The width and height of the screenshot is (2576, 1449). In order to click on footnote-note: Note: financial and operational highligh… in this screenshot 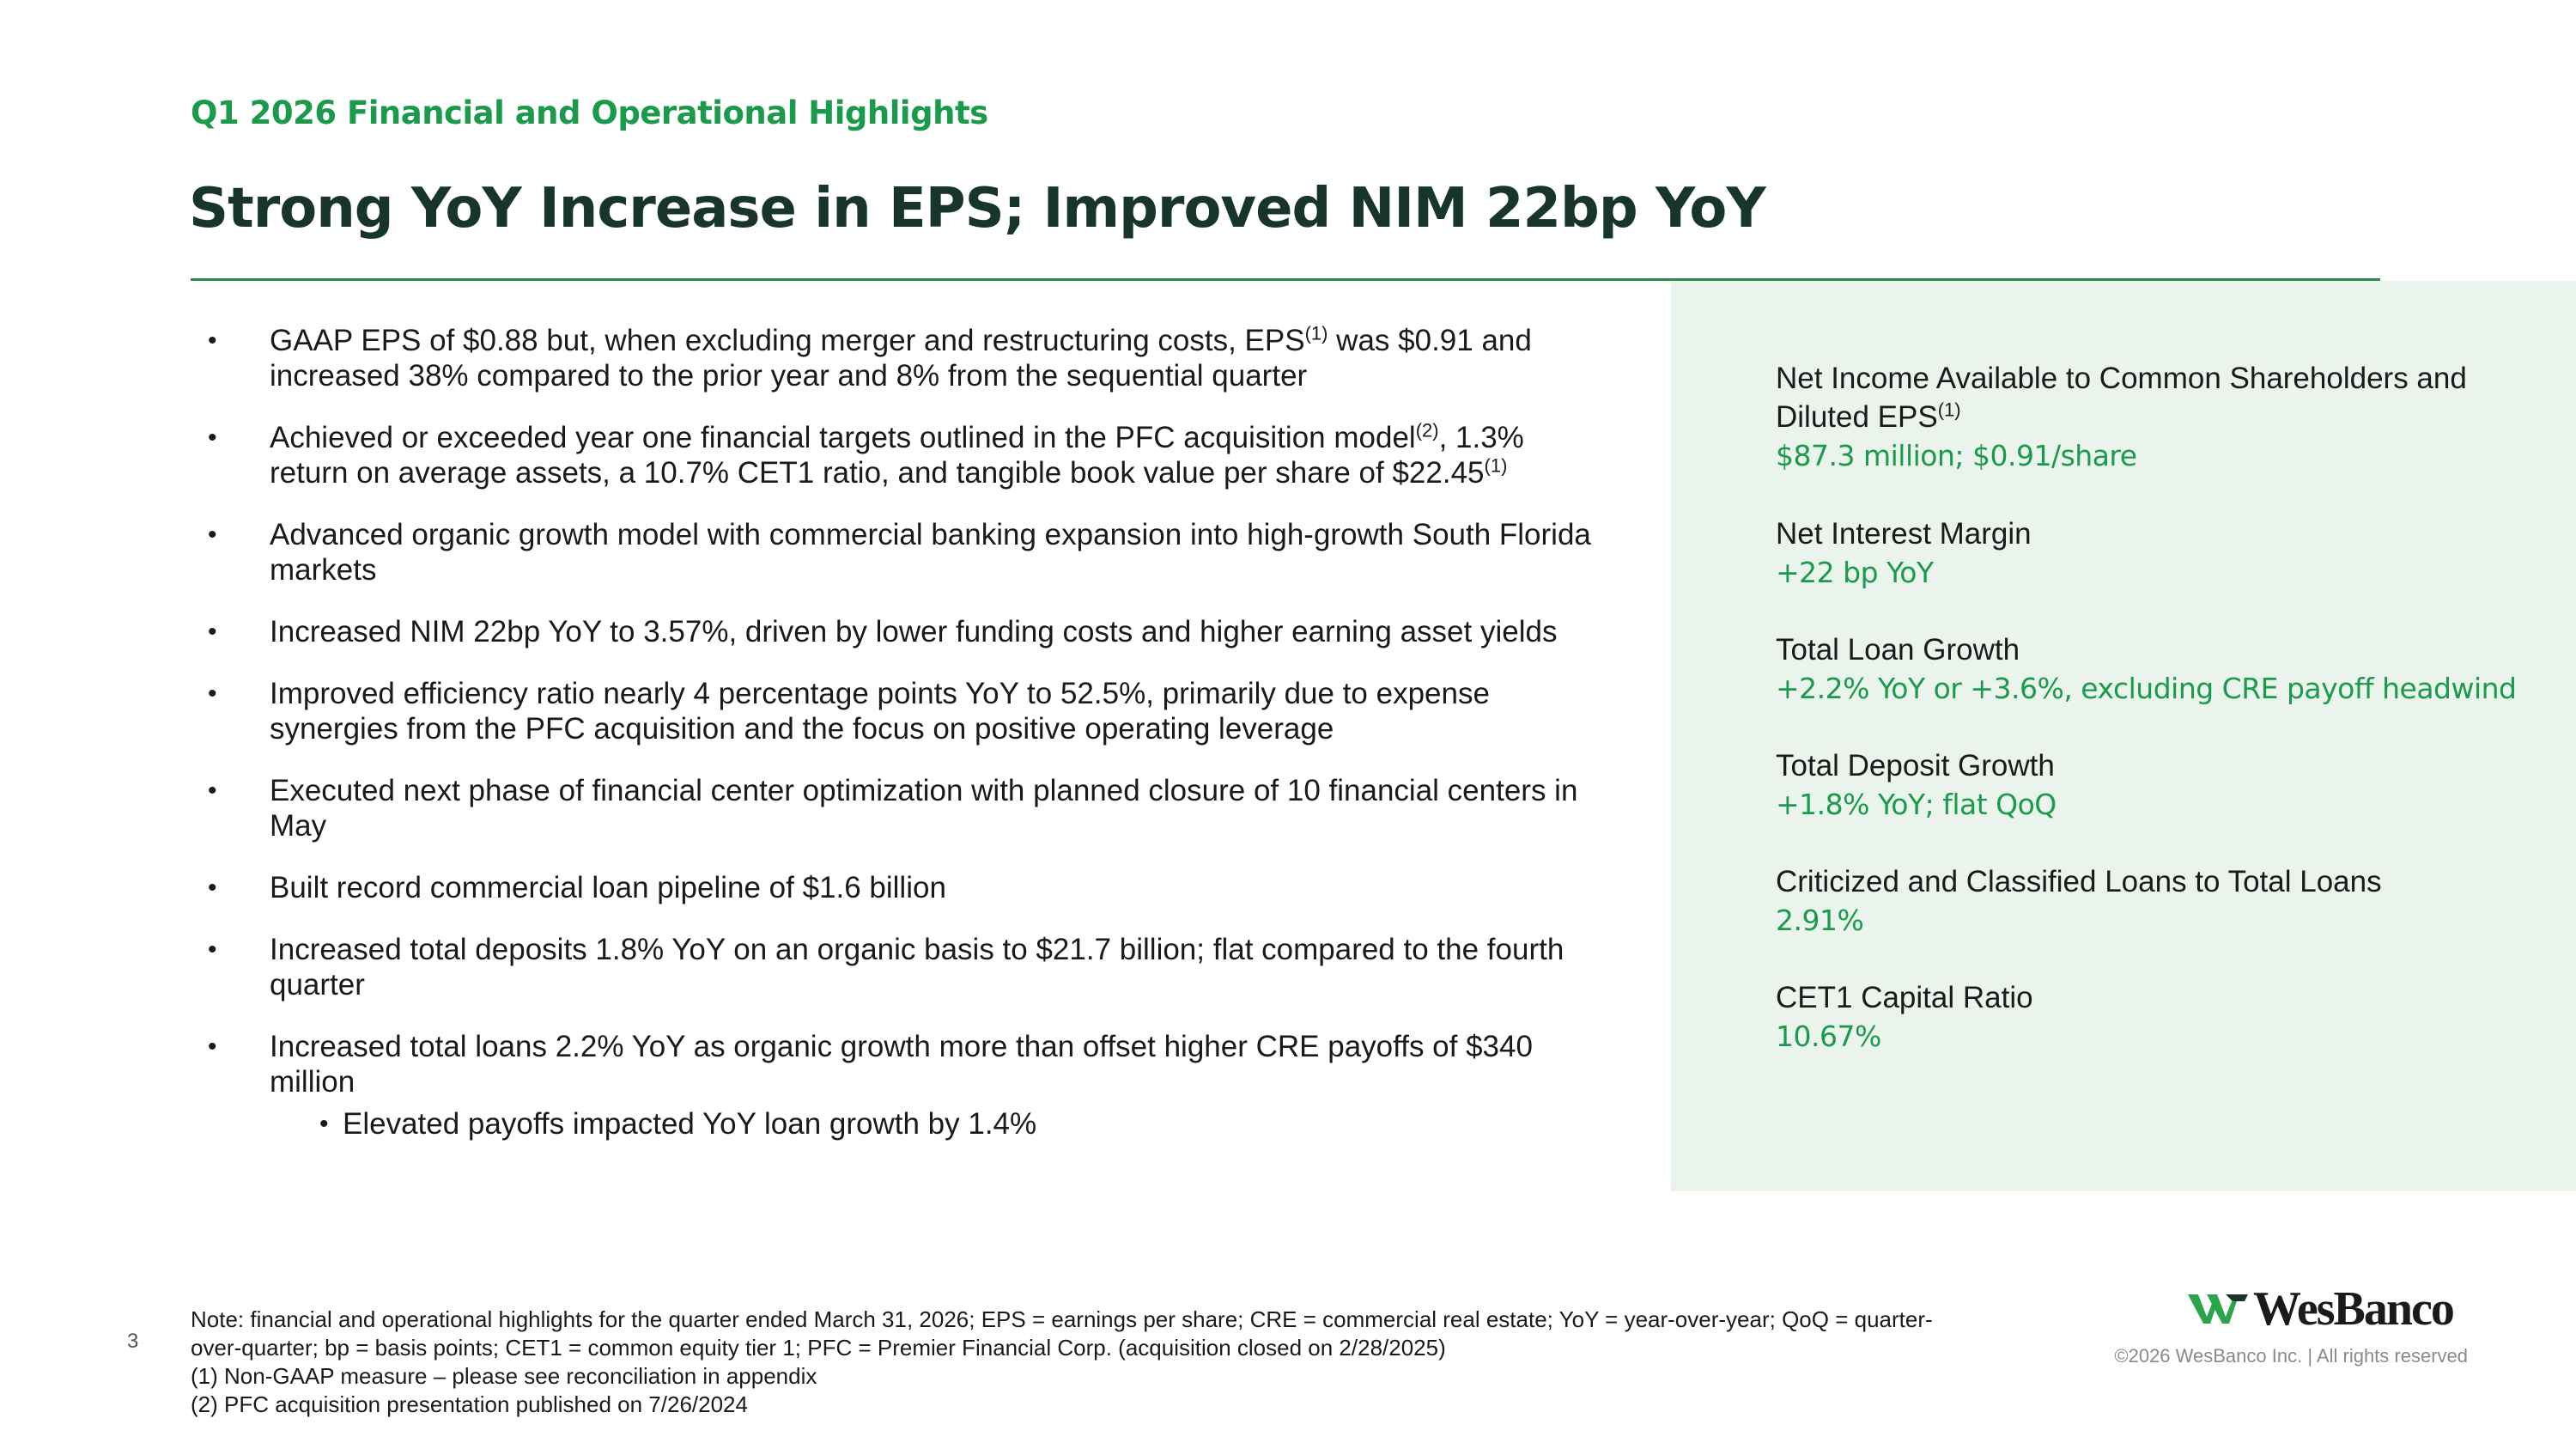, I will do `click(1062, 1333)`.